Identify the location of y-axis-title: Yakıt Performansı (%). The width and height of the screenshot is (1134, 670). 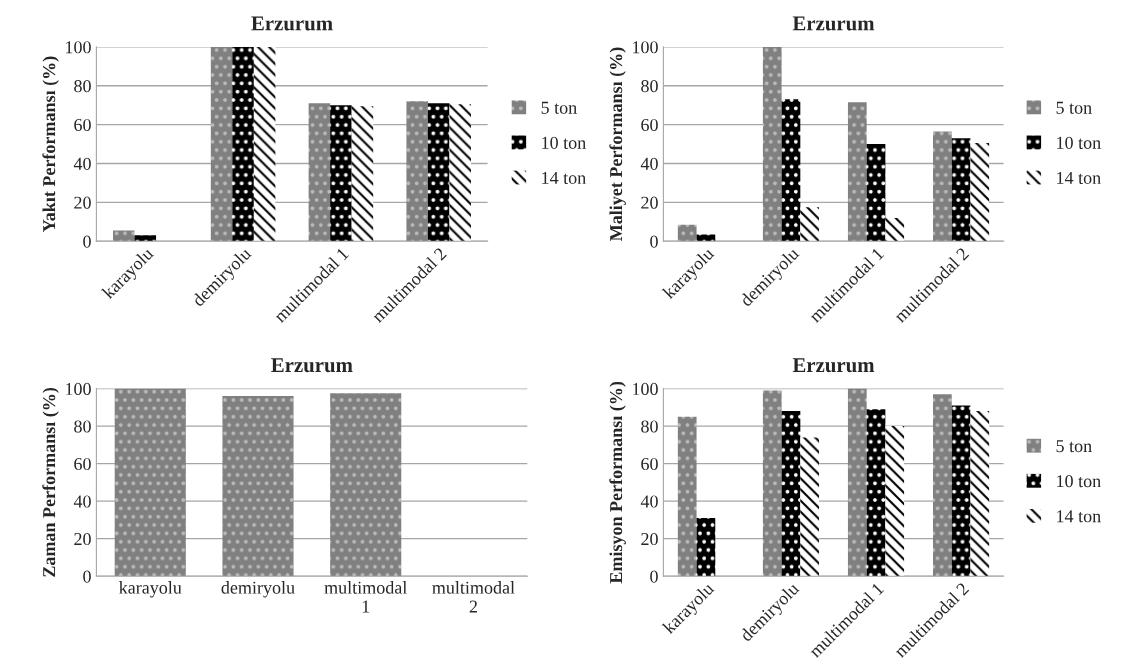
(50, 144).